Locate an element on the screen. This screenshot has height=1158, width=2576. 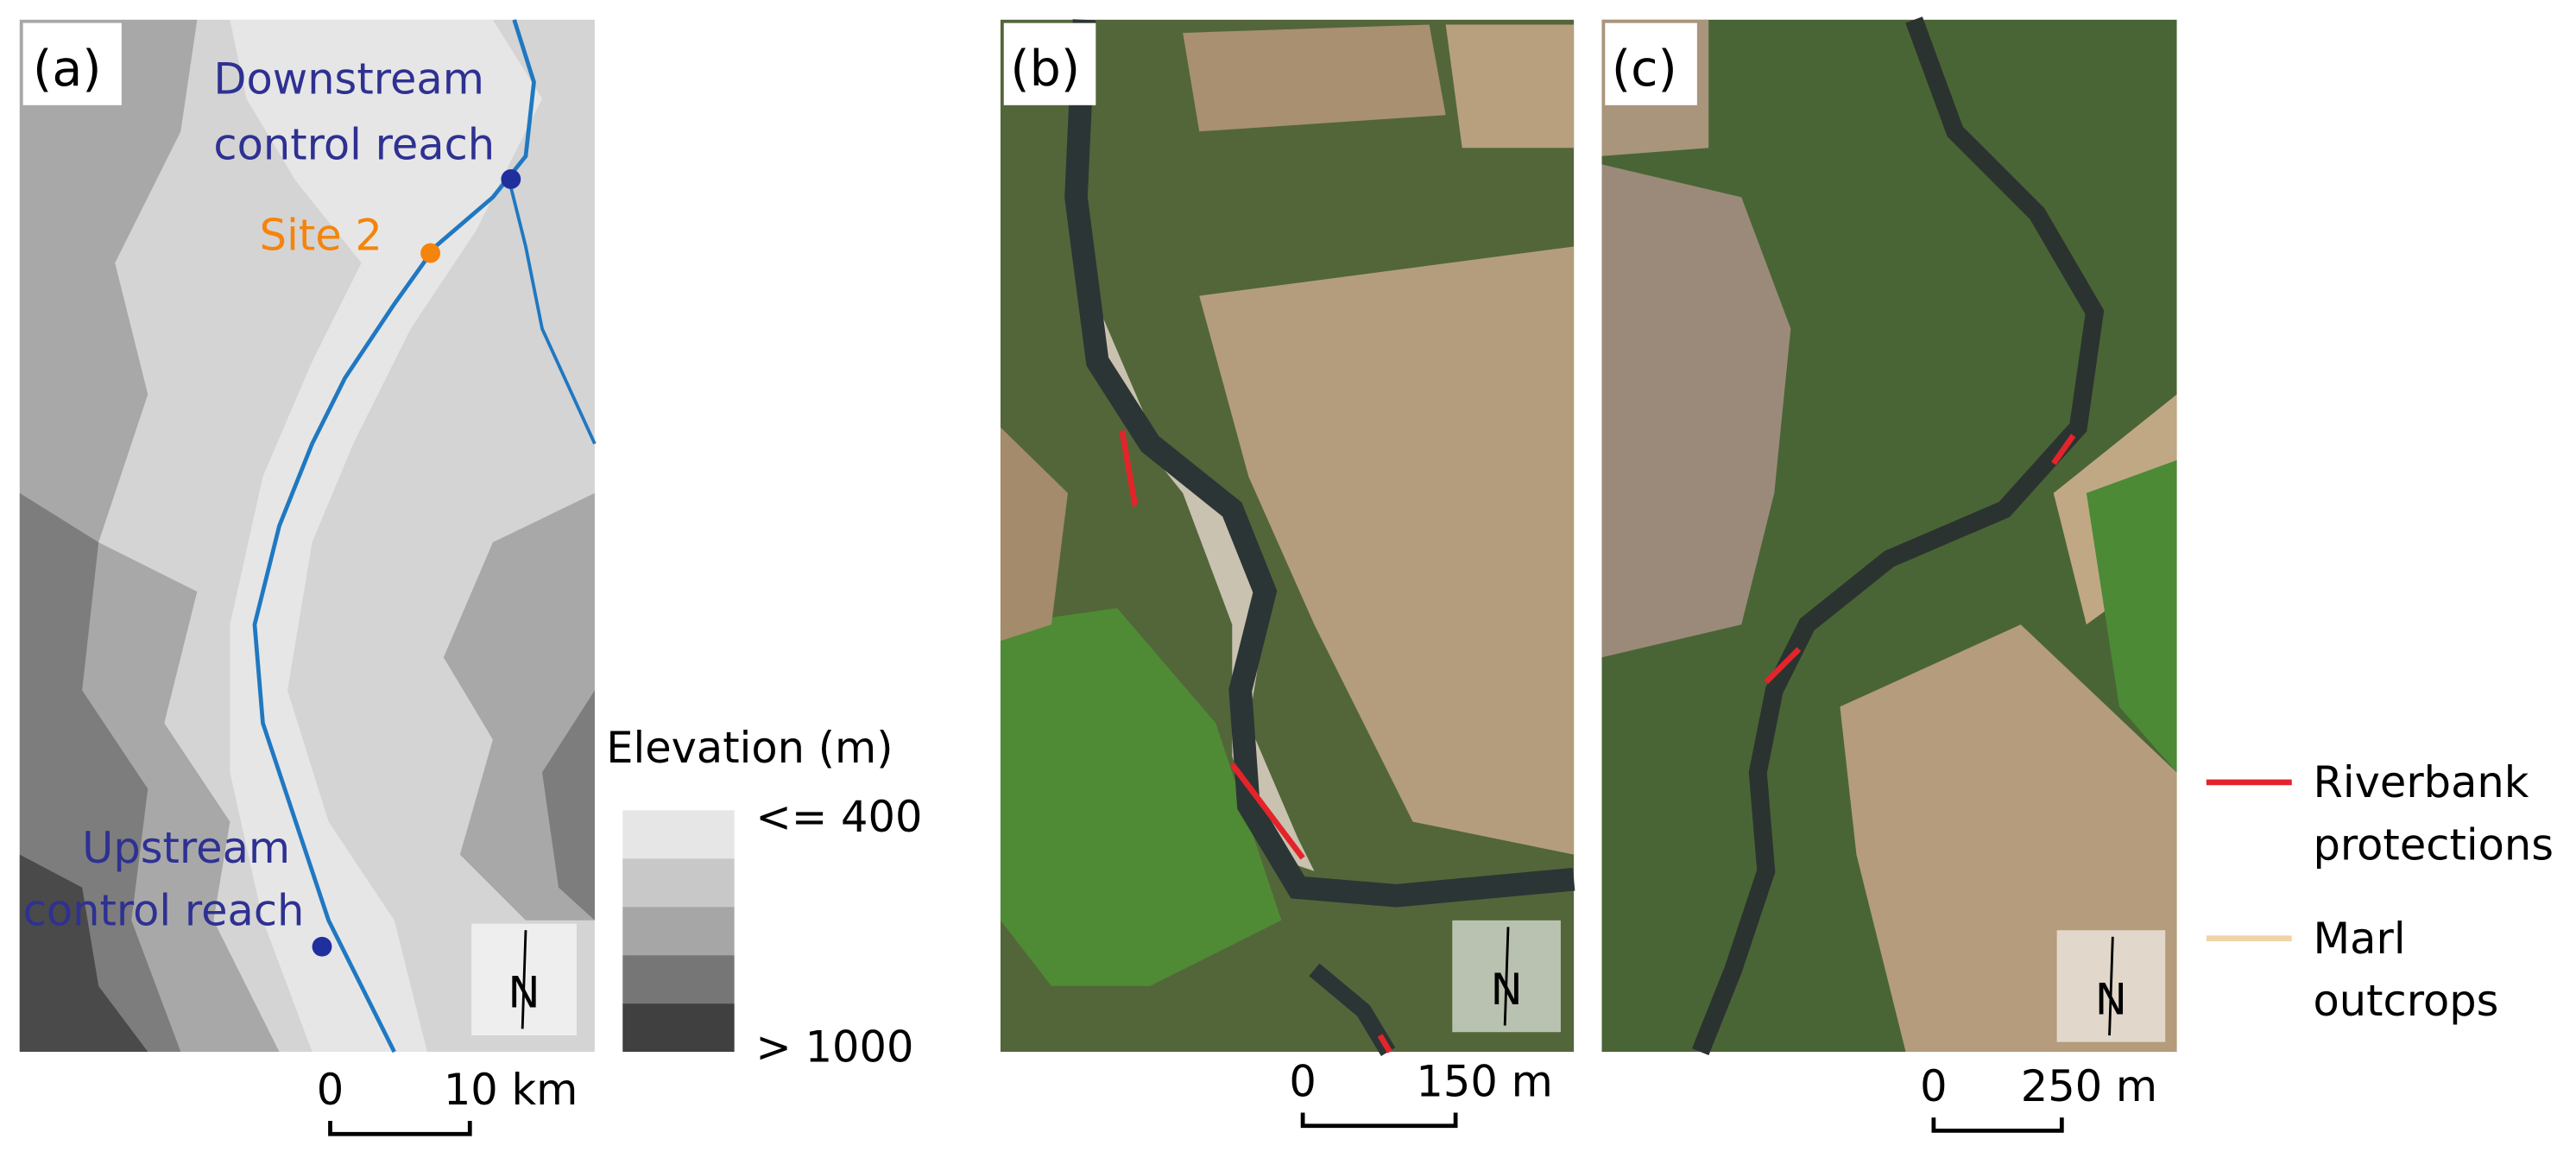
scale-label: 150 m is located at coordinates (1484, 1081).